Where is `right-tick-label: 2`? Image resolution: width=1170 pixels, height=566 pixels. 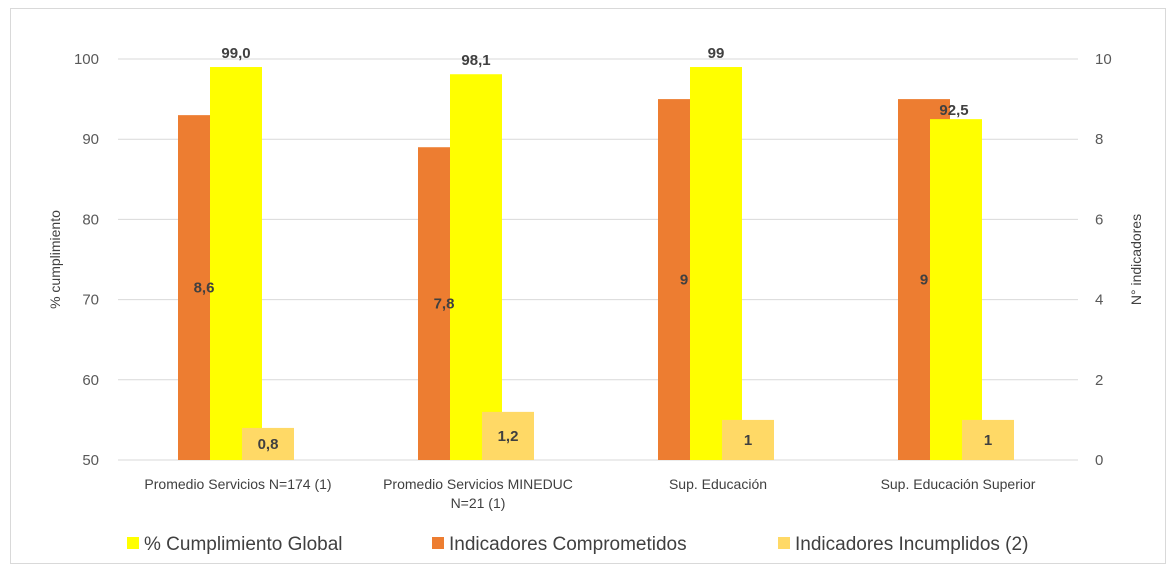
right-tick-label: 2 is located at coordinates (1099, 380).